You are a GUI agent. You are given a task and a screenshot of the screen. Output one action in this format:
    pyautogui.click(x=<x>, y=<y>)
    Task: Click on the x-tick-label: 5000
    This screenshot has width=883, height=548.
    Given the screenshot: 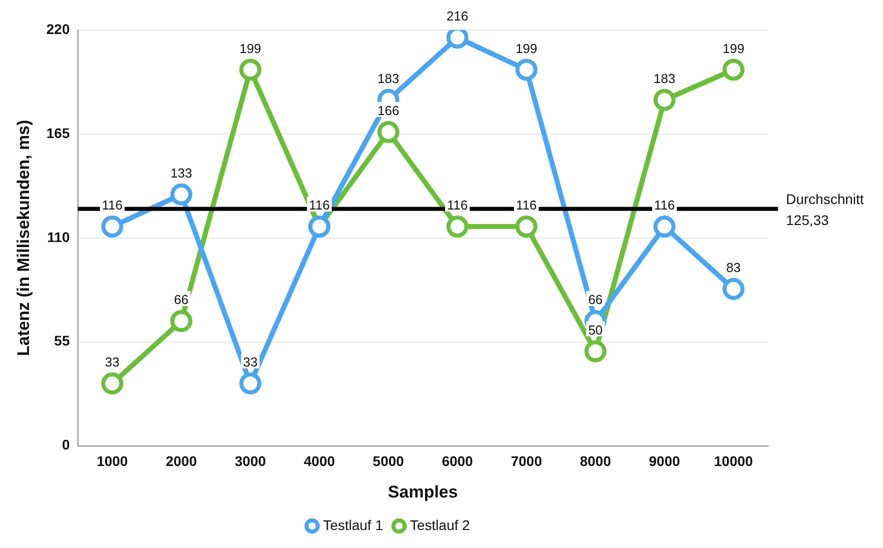 What is the action you would take?
    pyautogui.click(x=388, y=461)
    